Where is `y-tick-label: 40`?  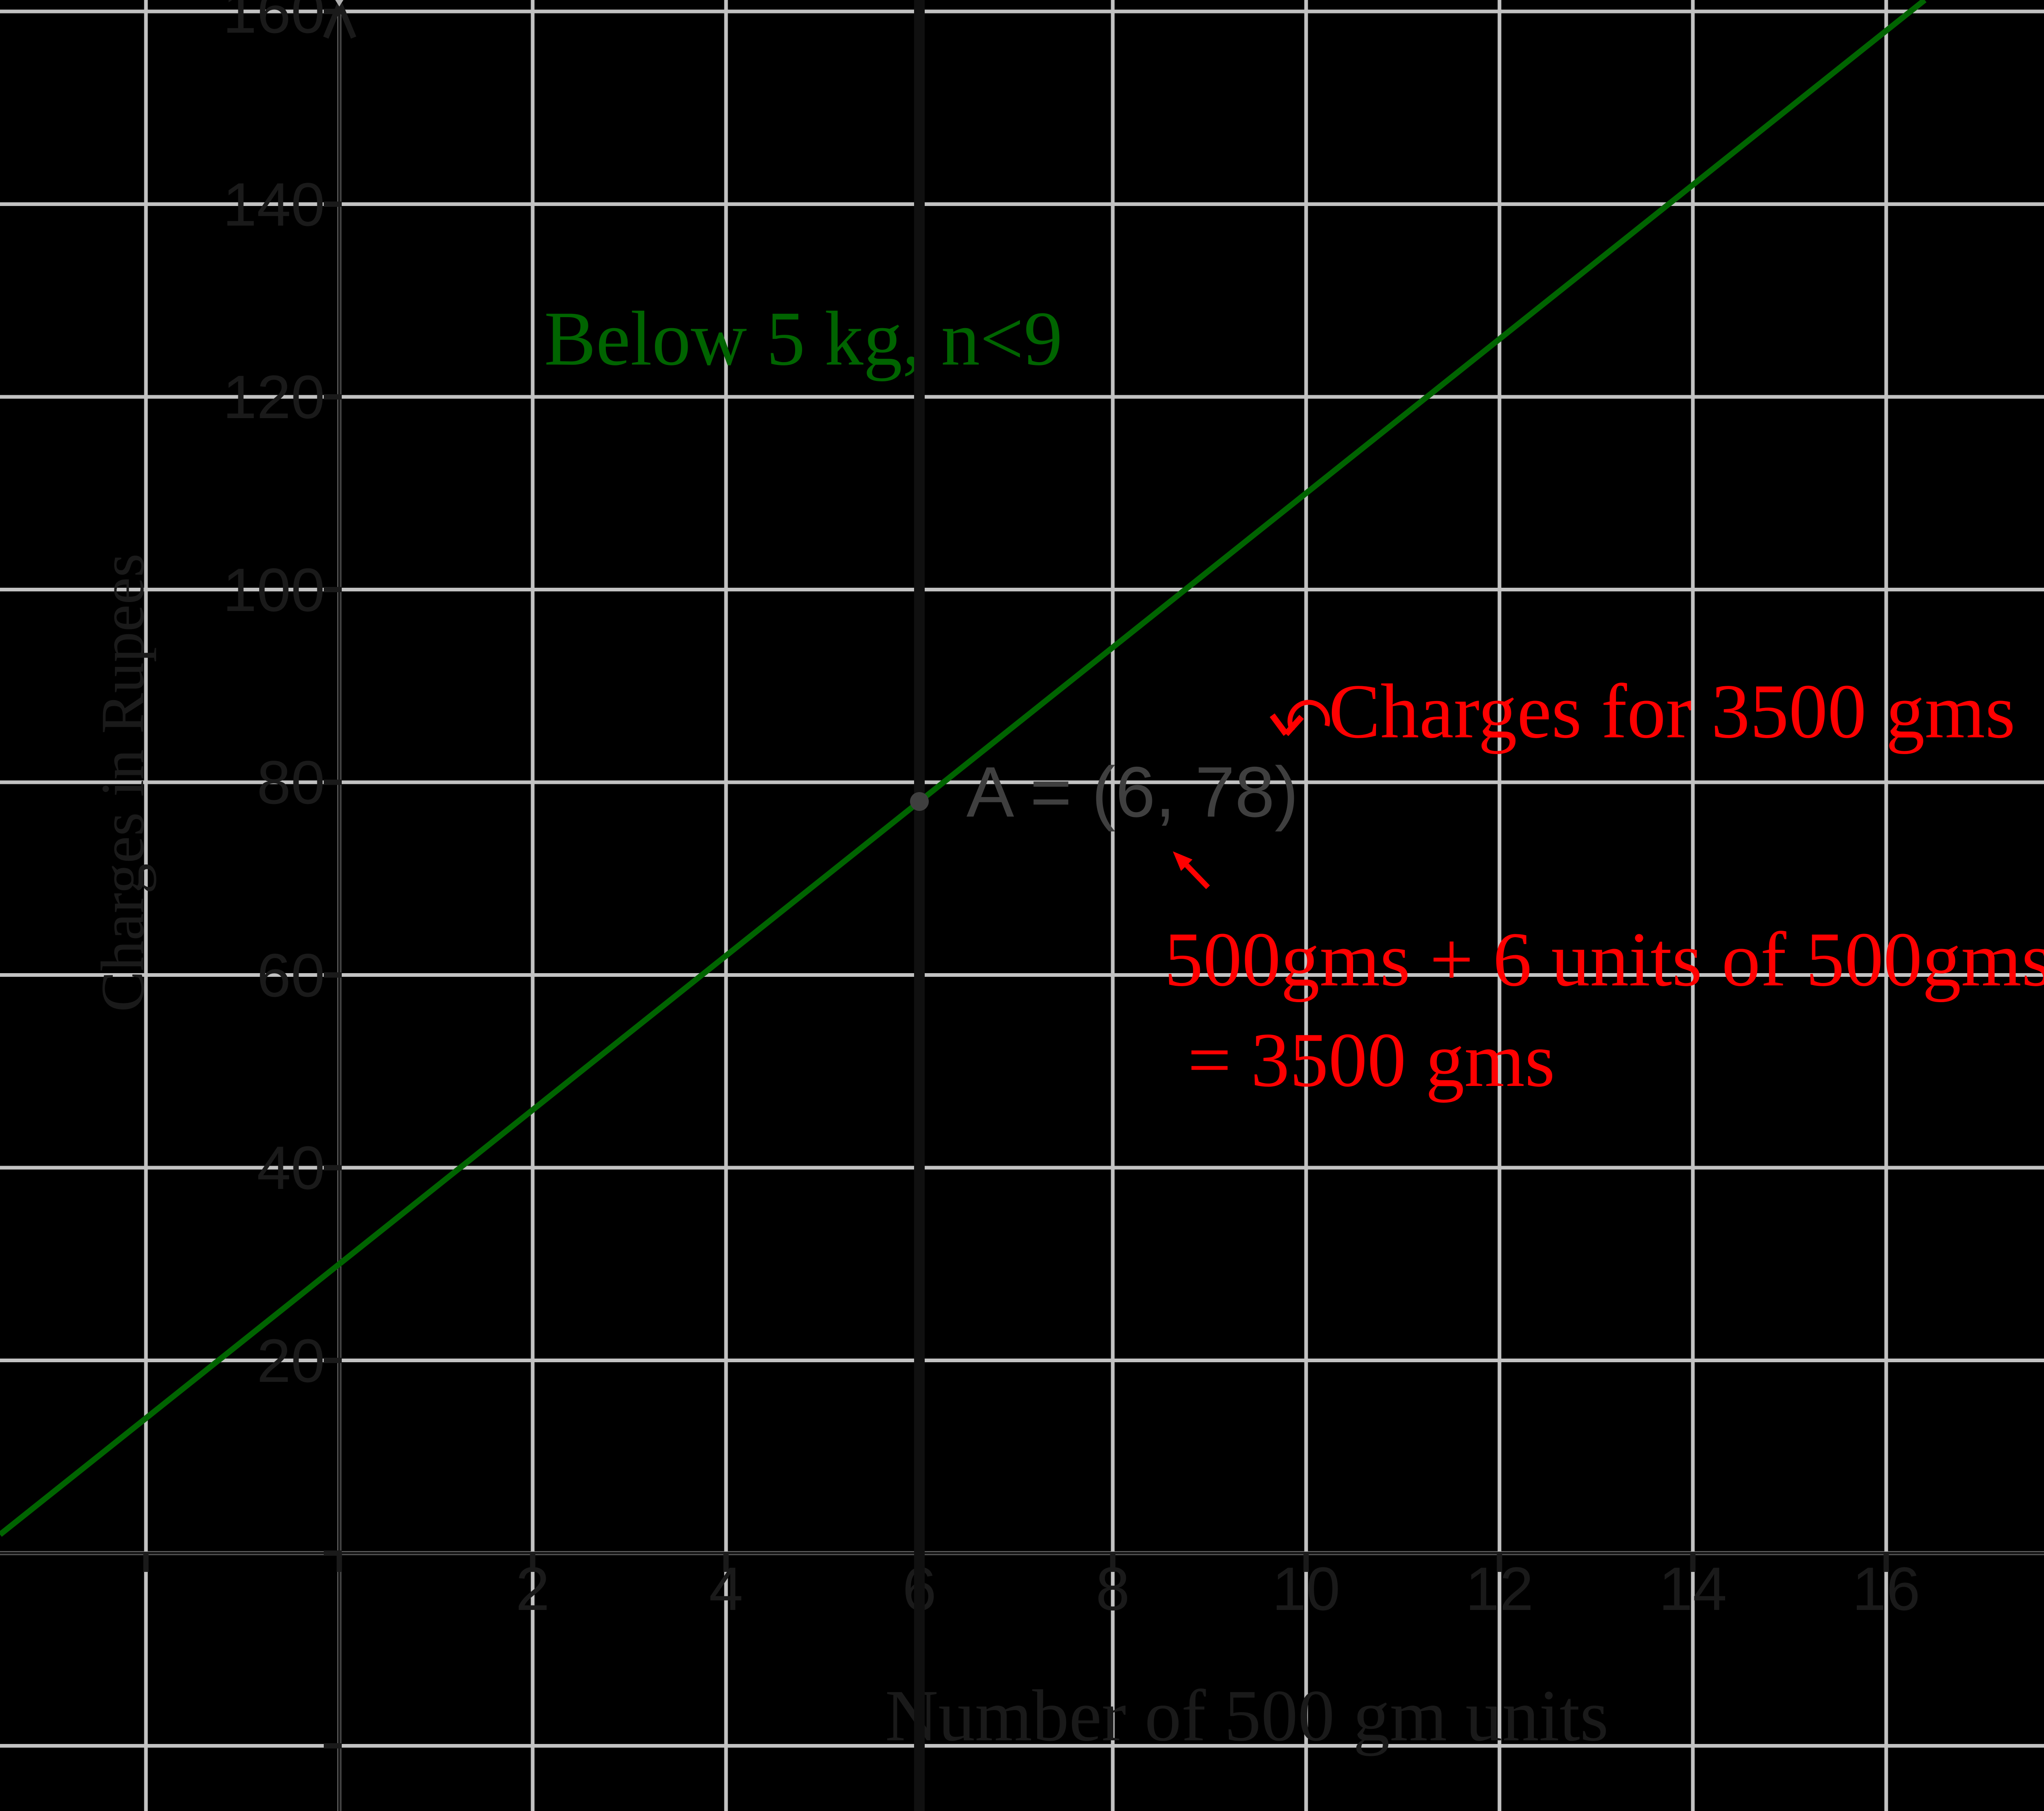 y-tick-label: 40 is located at coordinates (291, 1167).